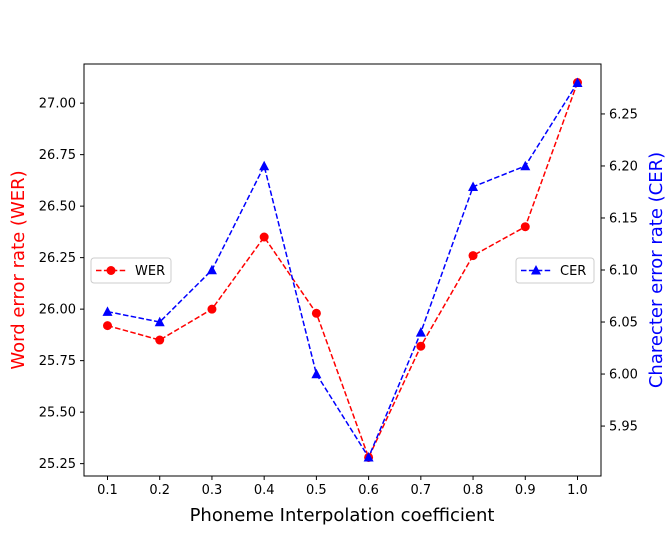  I want to click on y-axis-right: 5.95 6.00 6.05 6.10 6.15 6.20 6.25, so click(619, 271).